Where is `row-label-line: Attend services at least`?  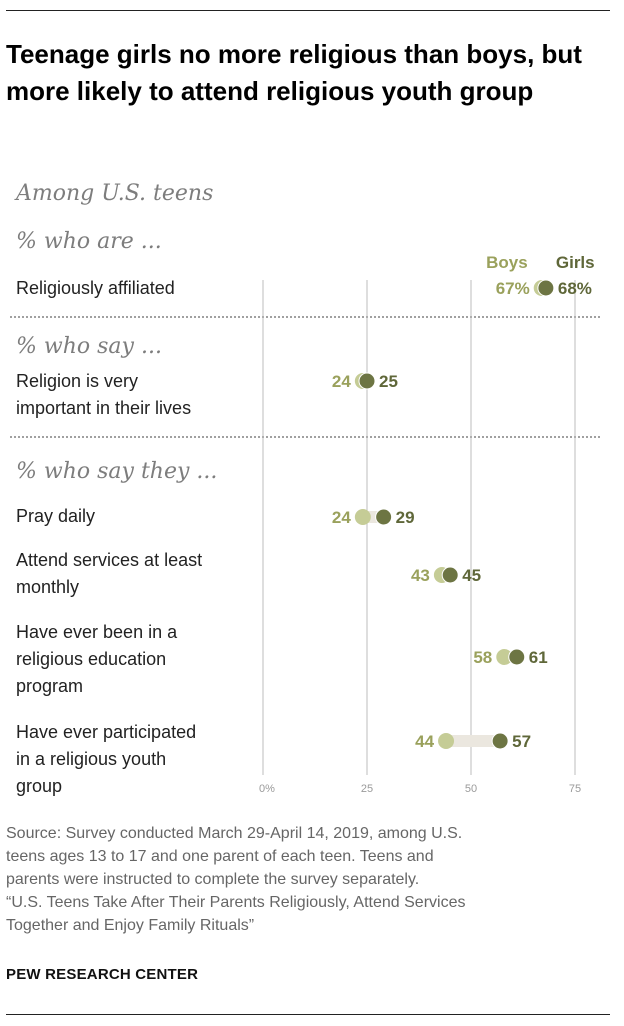 row-label-line: Attend services at least is located at coordinates (109, 560).